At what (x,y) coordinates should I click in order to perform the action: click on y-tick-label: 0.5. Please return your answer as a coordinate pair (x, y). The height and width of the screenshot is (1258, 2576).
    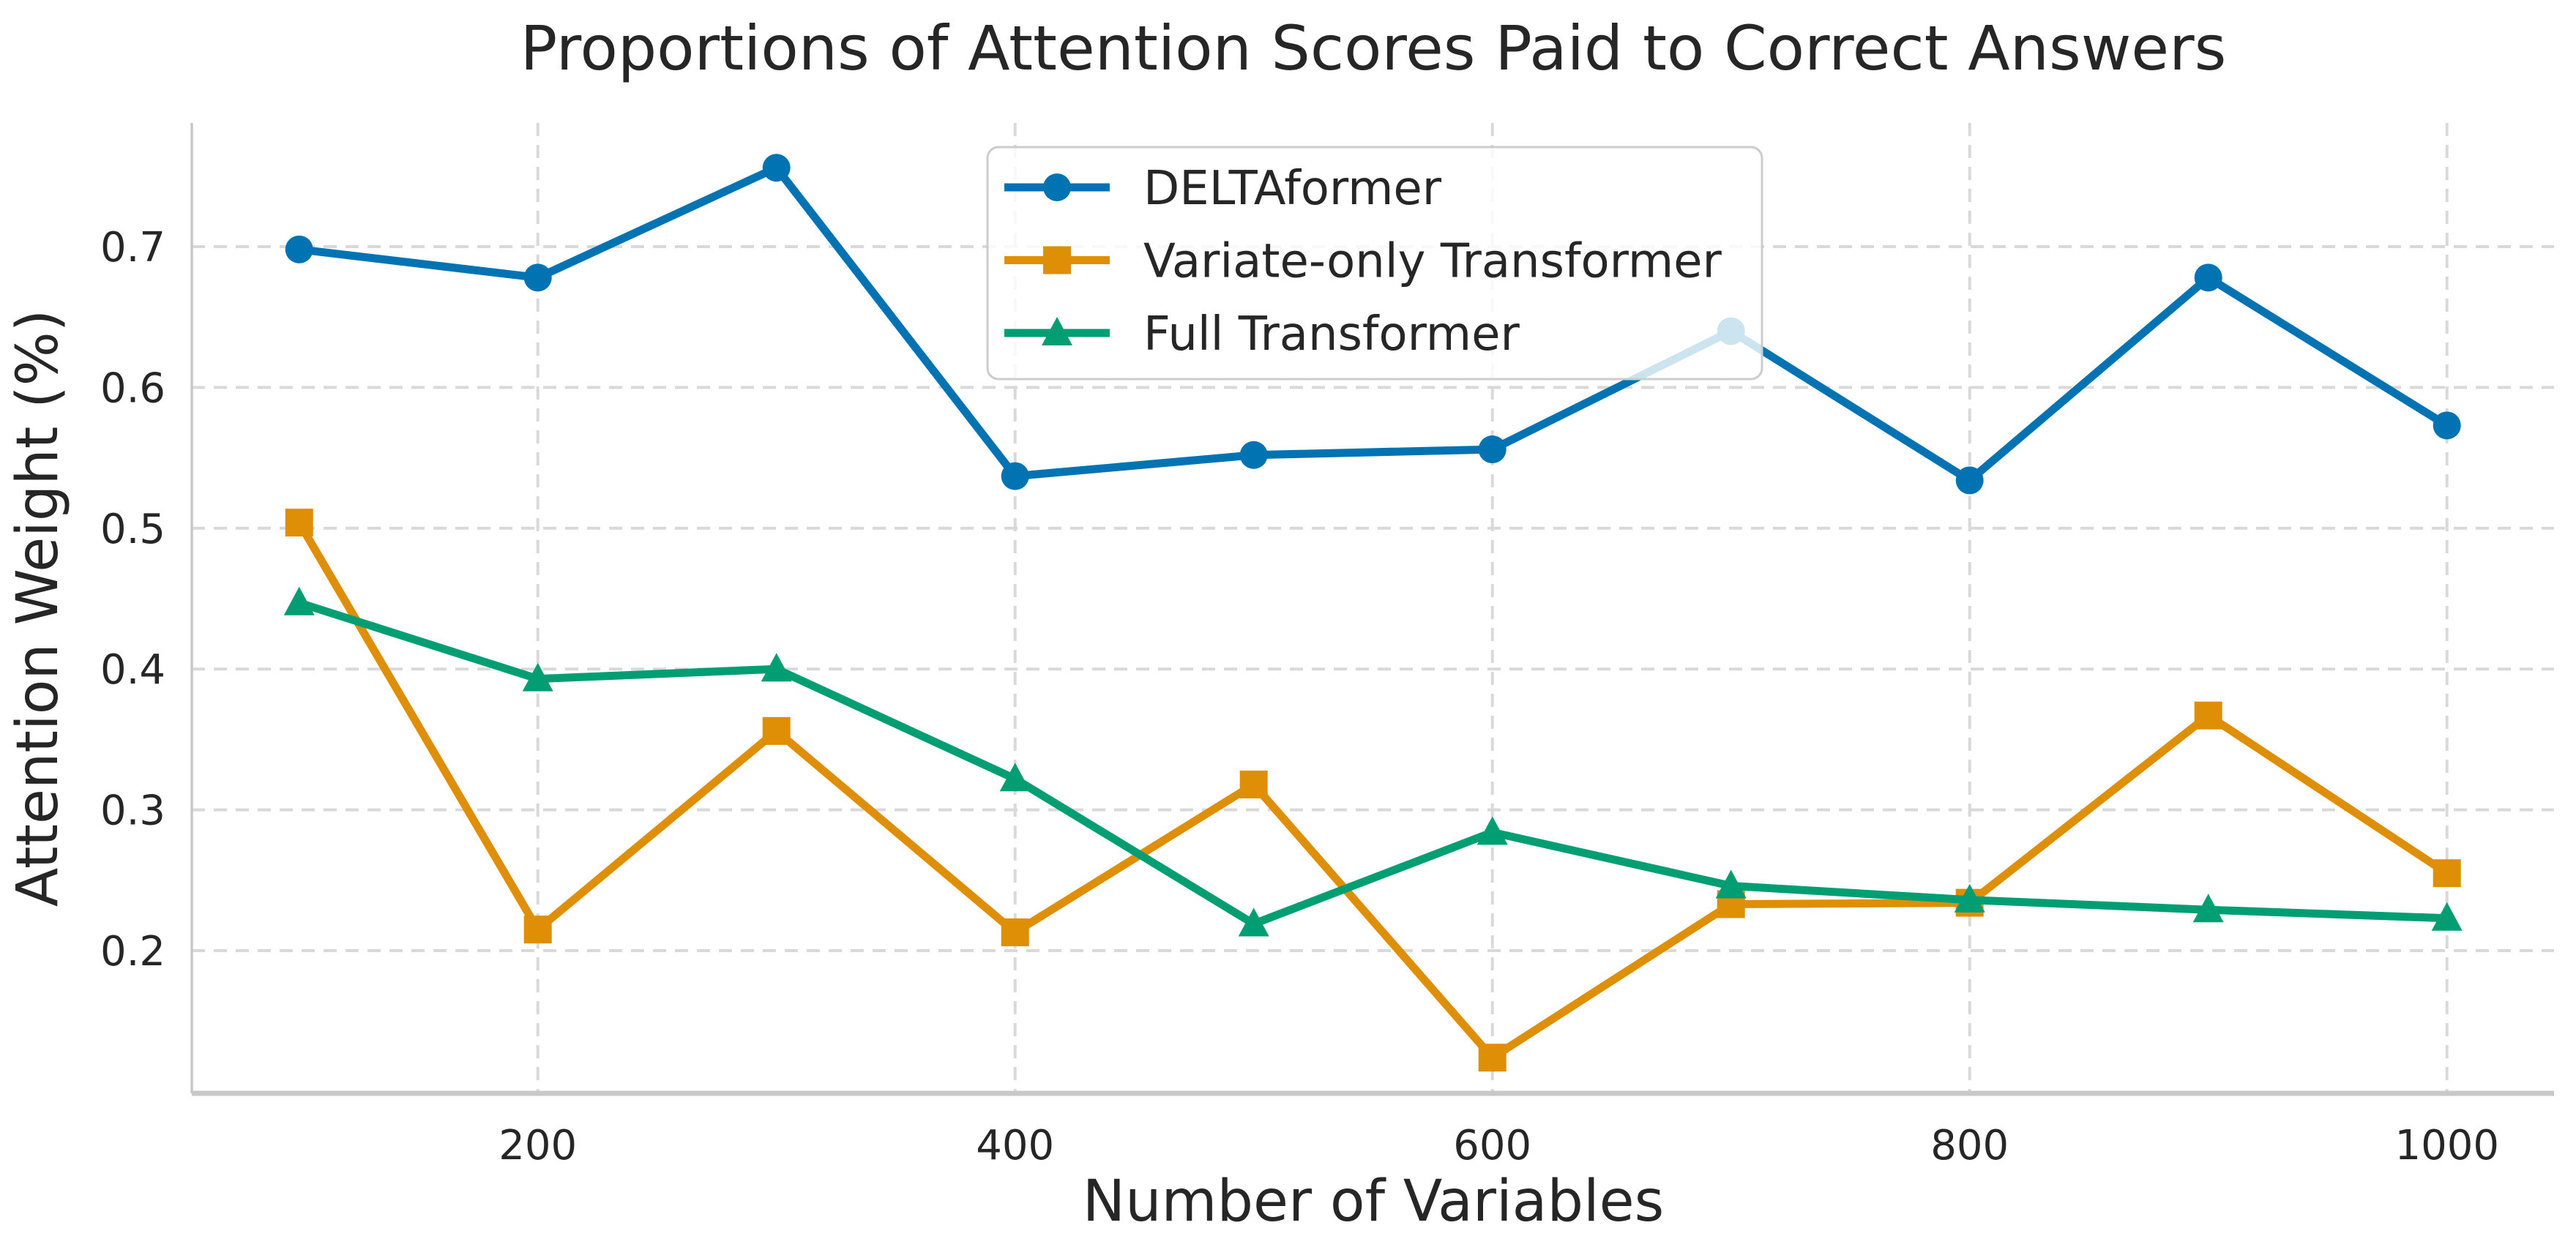
    Looking at the image, I should click on (132, 529).